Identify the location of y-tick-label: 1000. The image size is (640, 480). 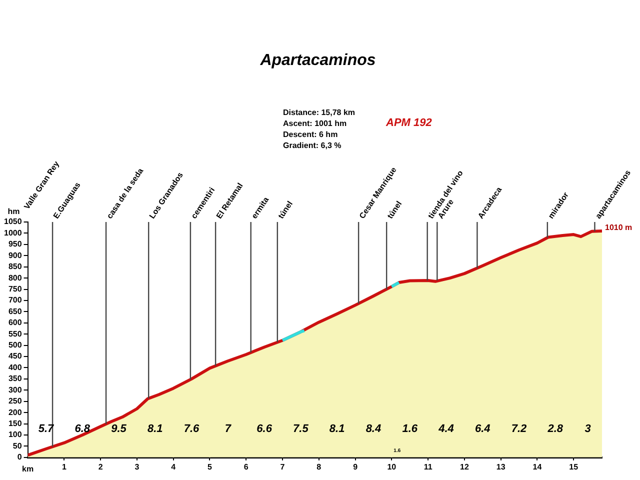
(13, 233).